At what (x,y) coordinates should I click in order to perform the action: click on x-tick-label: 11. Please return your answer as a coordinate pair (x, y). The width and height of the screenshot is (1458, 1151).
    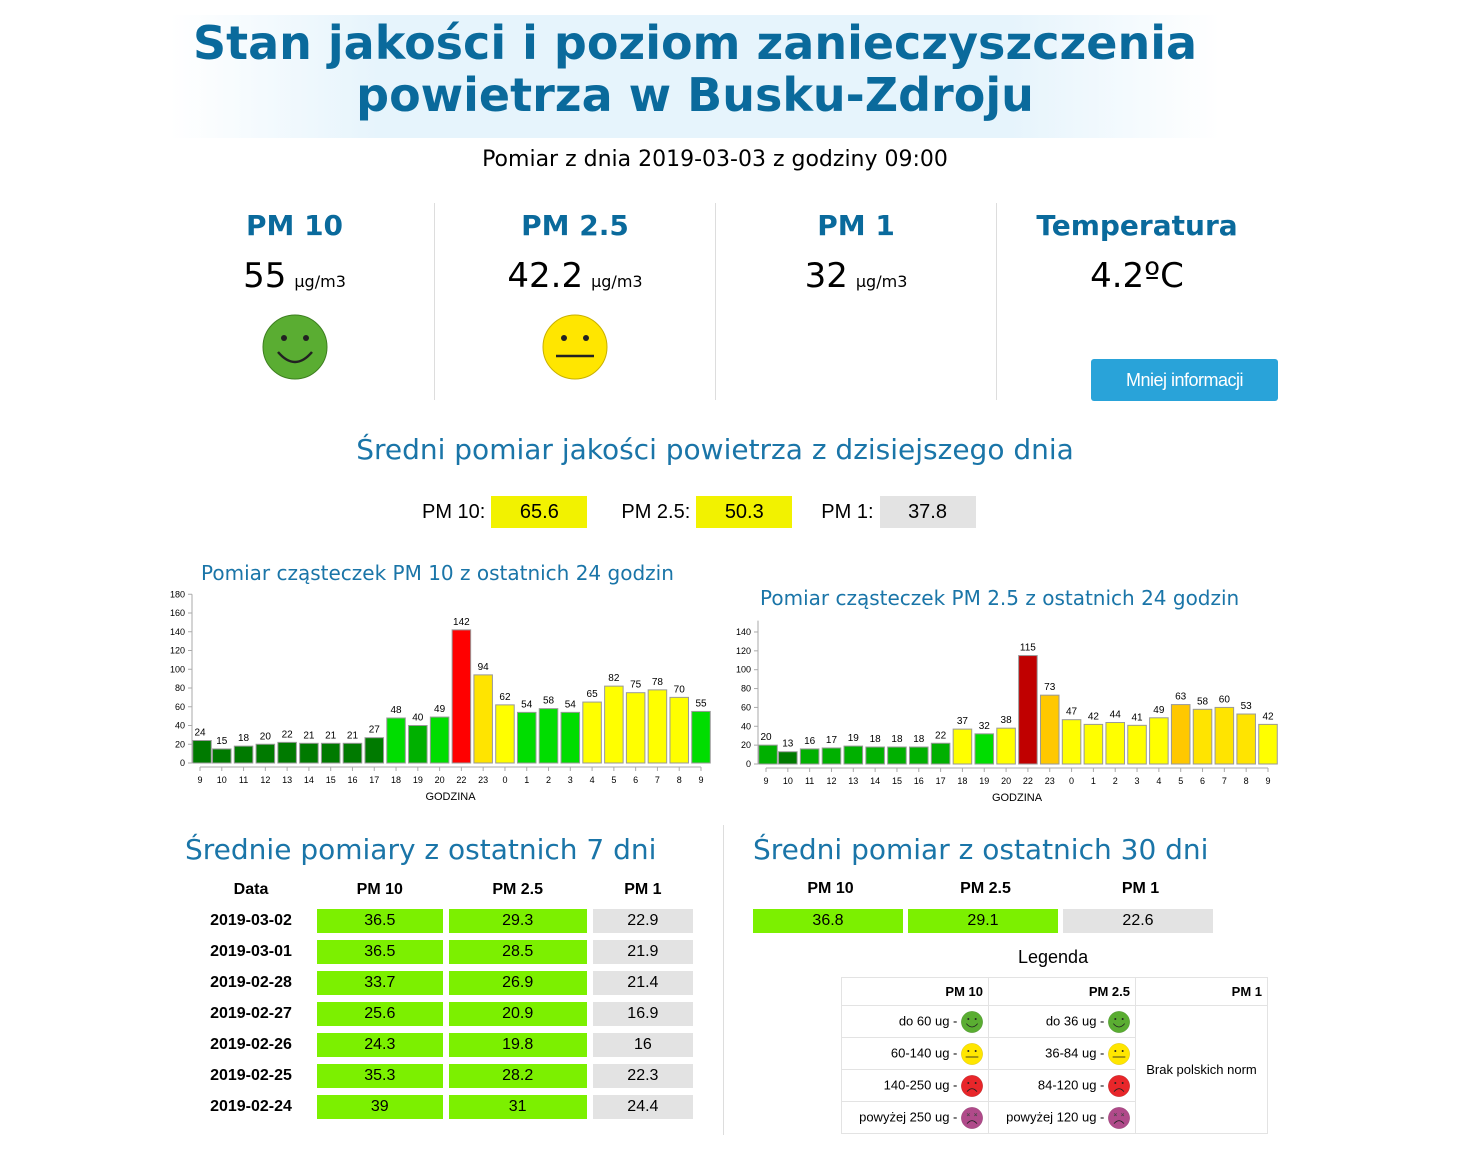
    Looking at the image, I should click on (809, 781).